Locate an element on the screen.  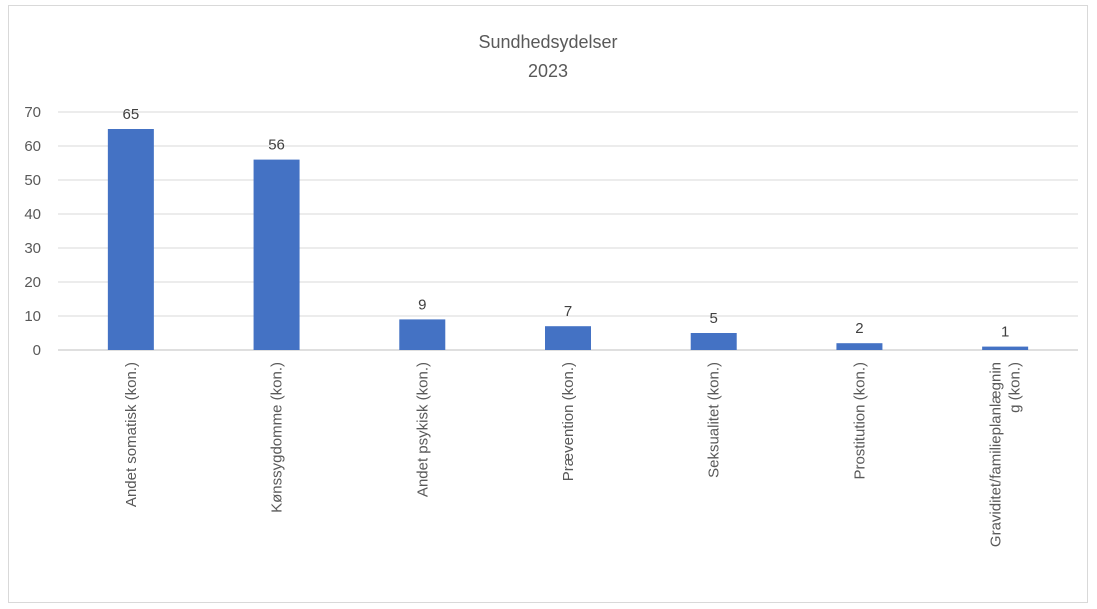
x-category-label-line: Seksualitet (kon.) is located at coordinates (714, 420).